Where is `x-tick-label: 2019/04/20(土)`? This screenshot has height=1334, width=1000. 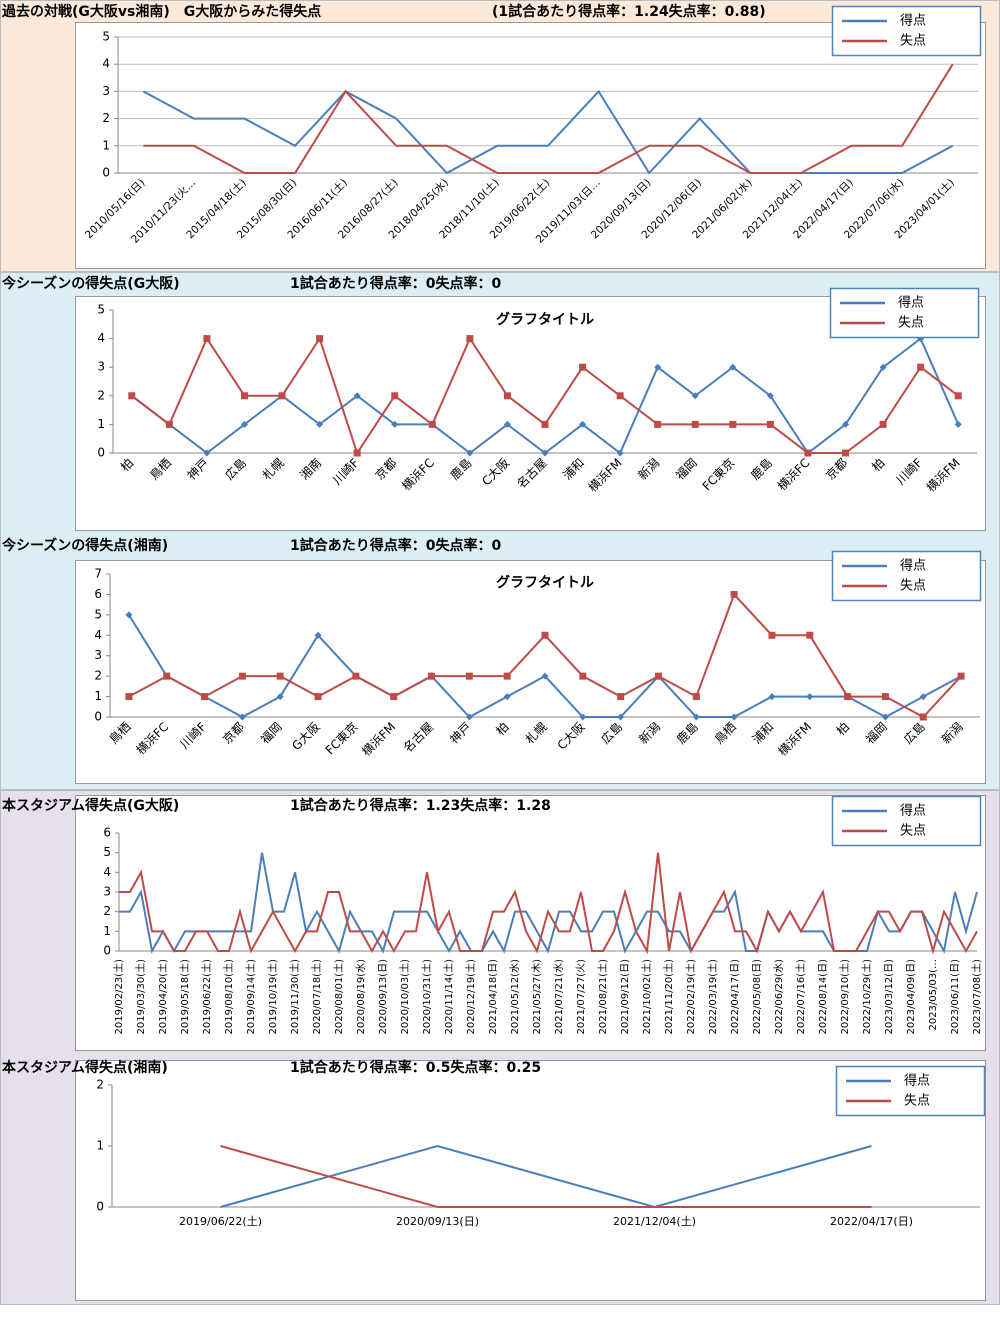
x-tick-label: 2019/04/20(土) is located at coordinates (162, 997).